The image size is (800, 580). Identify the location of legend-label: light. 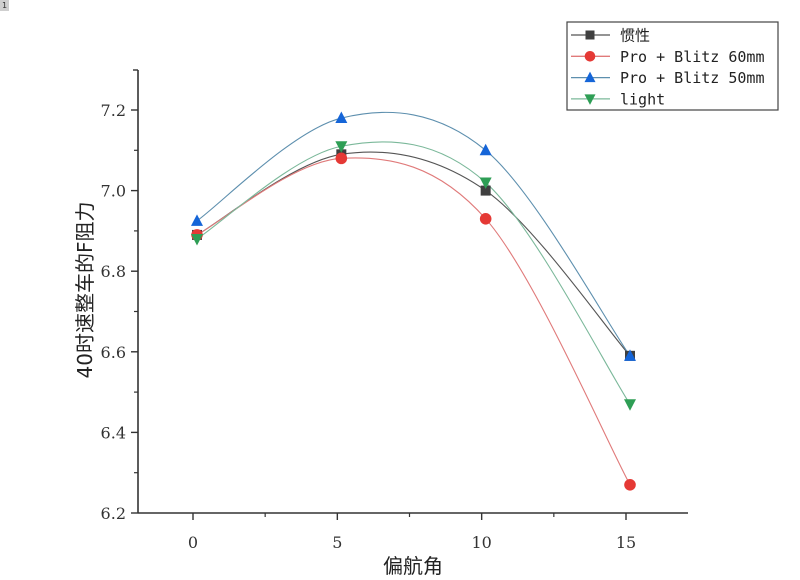
(642, 99).